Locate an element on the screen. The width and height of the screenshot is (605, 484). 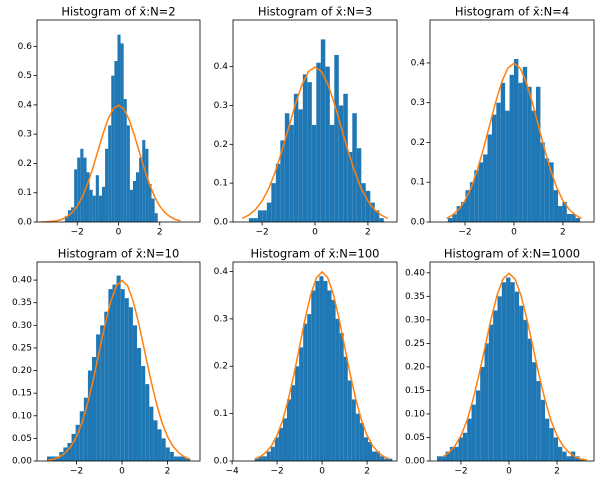
subplot-title: Histogram of x̄:N=3 is located at coordinates (315, 12).